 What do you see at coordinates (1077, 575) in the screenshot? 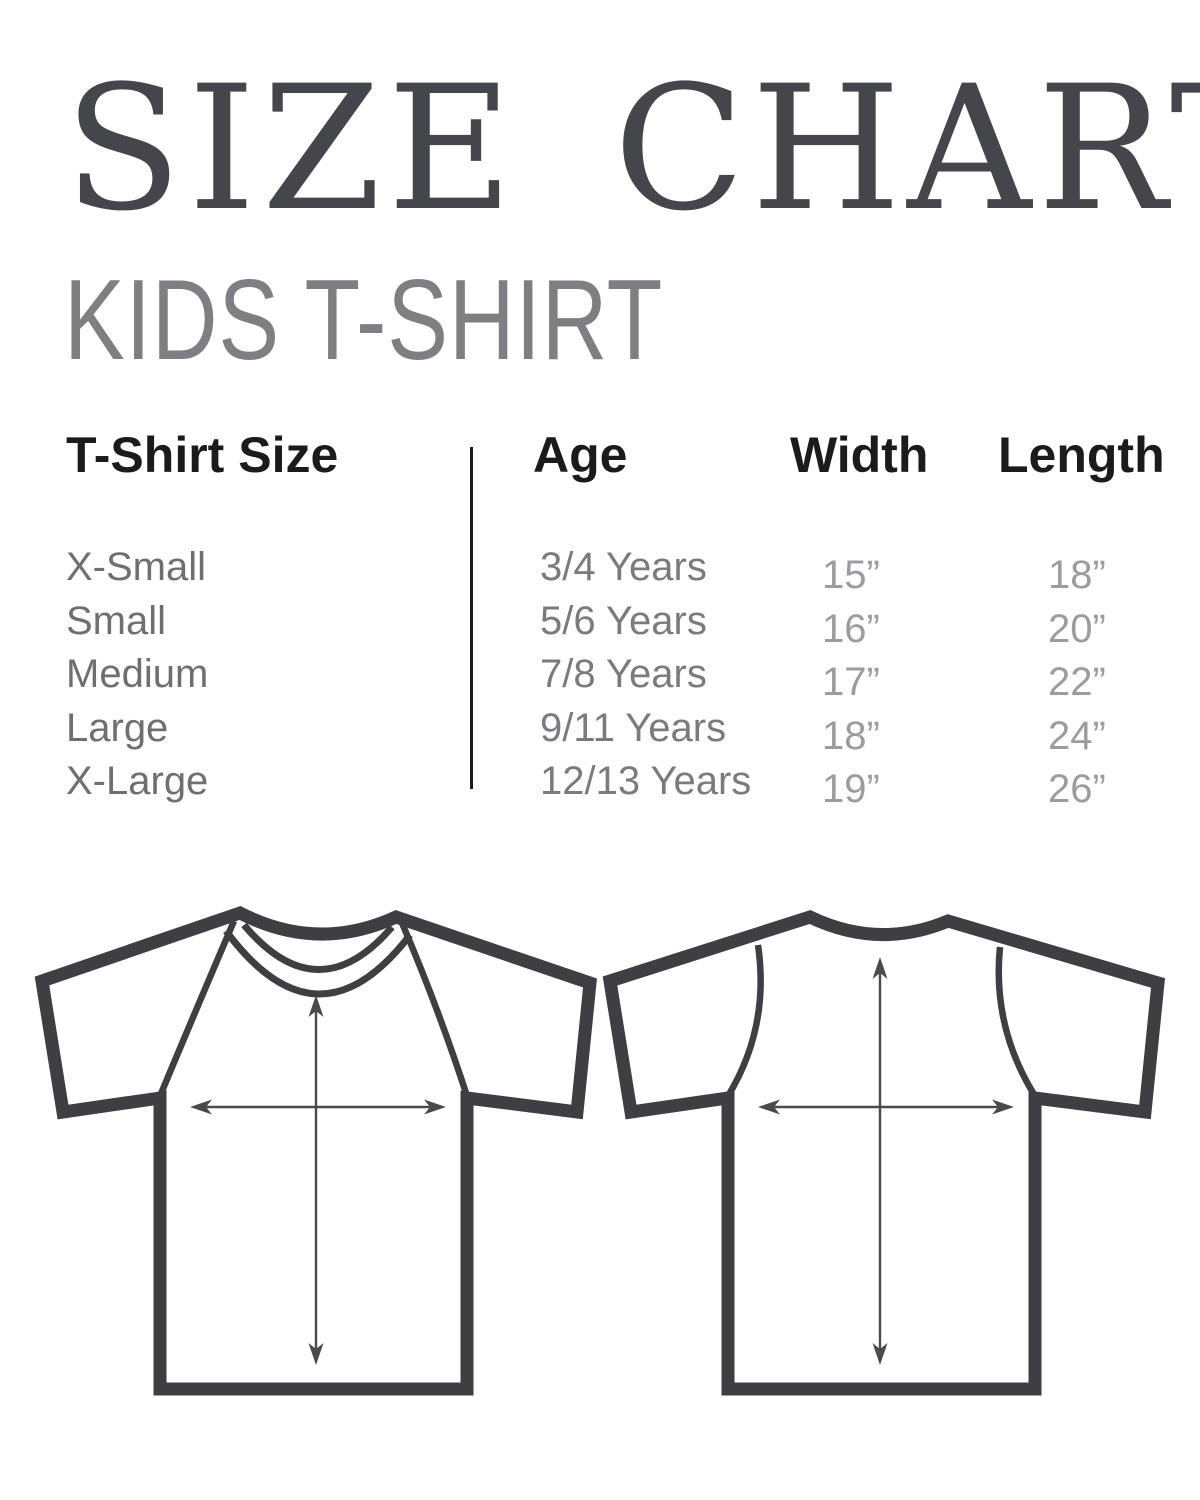
I see `length-cell: 18”` at bounding box center [1077, 575].